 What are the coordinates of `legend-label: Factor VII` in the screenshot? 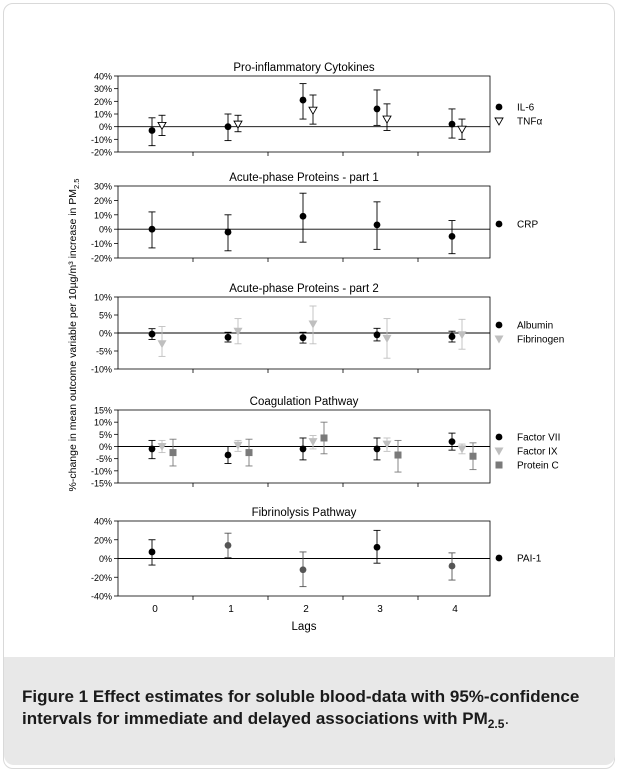 It's located at (538, 438).